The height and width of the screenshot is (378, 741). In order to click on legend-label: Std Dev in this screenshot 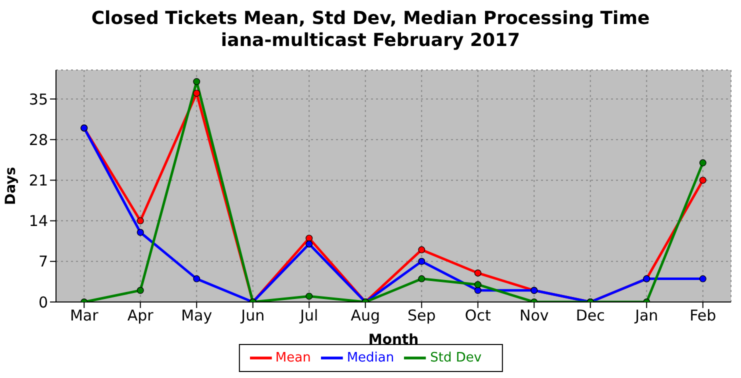, I will do `click(456, 358)`.